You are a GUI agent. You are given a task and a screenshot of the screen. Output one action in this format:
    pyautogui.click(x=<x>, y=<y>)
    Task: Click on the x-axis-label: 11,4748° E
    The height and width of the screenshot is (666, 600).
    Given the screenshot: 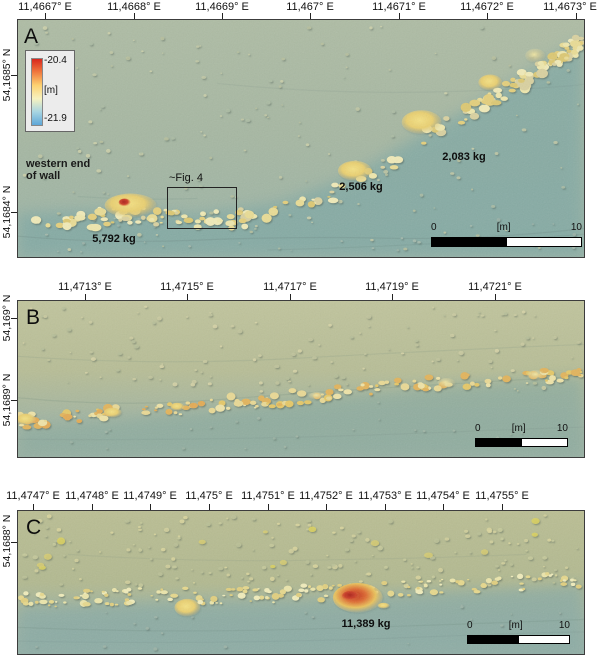 What is the action you would take?
    pyautogui.click(x=92, y=496)
    